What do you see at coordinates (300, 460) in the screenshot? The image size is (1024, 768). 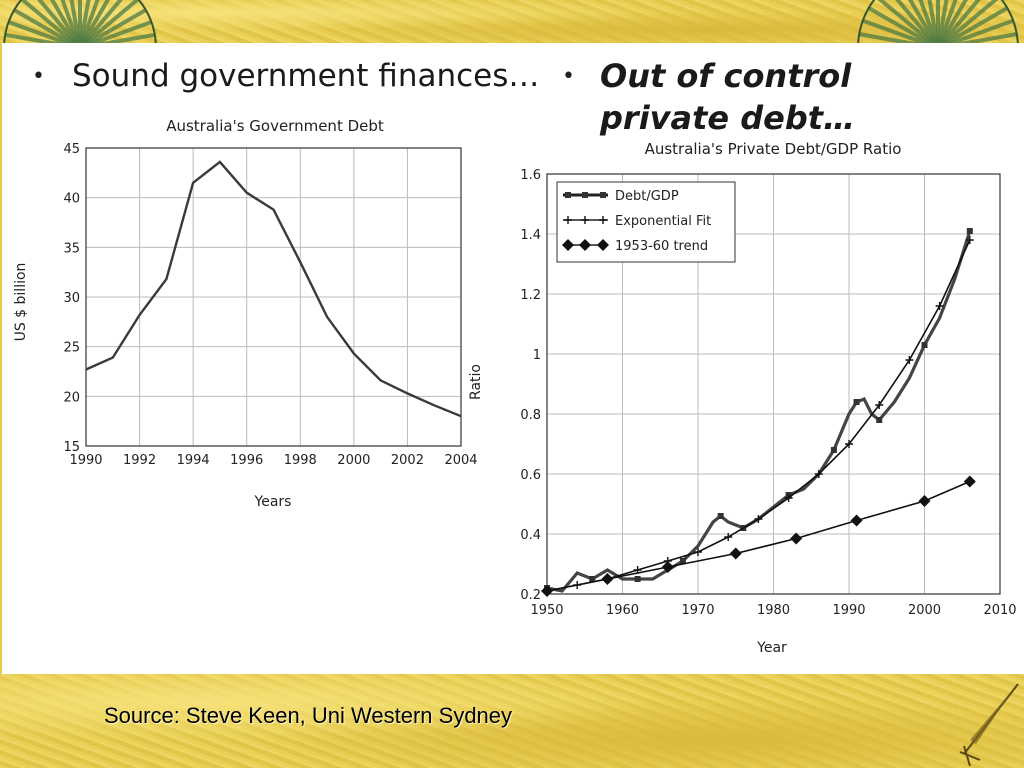 I see `x-tick-label: 1998` at bounding box center [300, 460].